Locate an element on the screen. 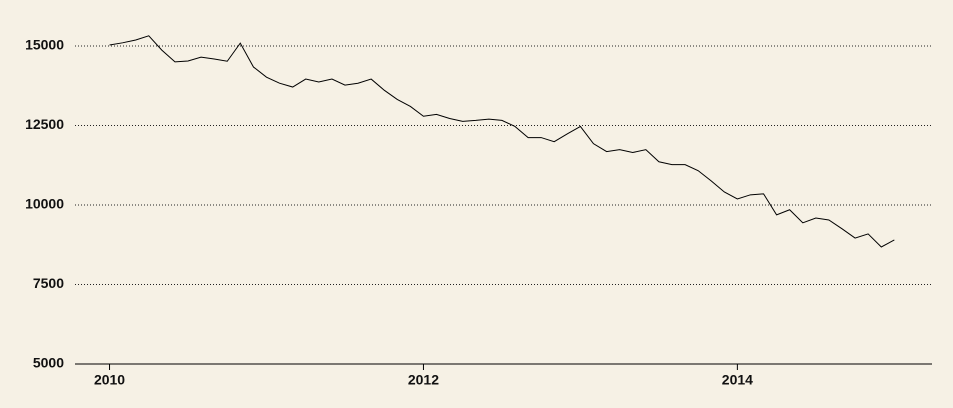 This screenshot has width=953, height=408. x-tick-label: 2010 is located at coordinates (109, 380).